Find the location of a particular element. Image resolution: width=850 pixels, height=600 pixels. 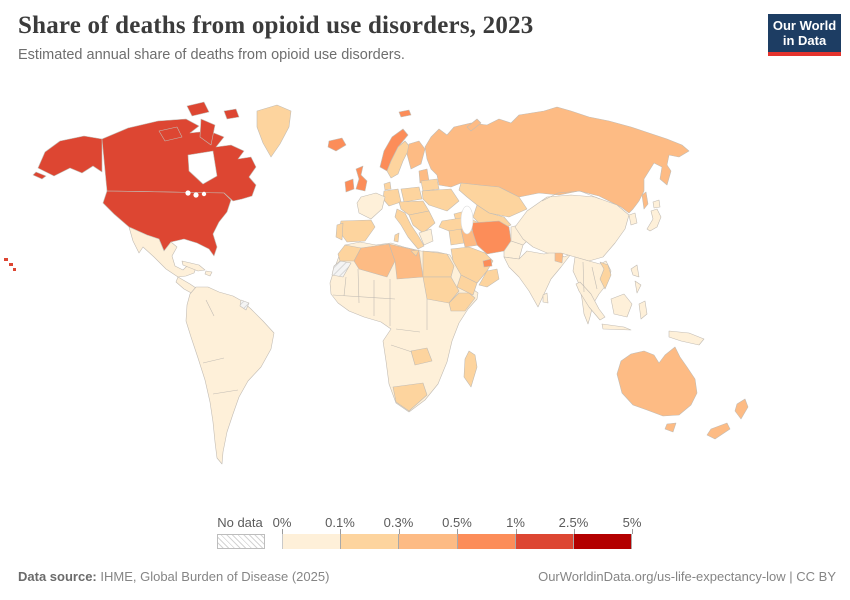

region-uae is located at coordinates (487, 263).